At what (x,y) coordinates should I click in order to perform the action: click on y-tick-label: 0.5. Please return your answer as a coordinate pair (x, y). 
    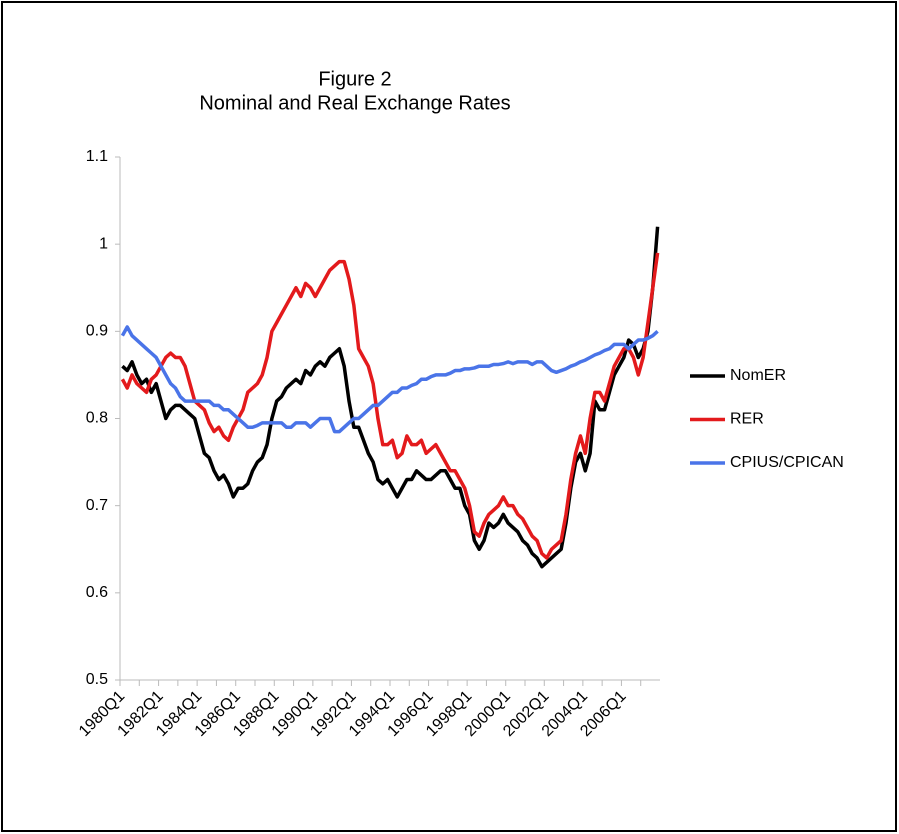
    Looking at the image, I should click on (97, 679).